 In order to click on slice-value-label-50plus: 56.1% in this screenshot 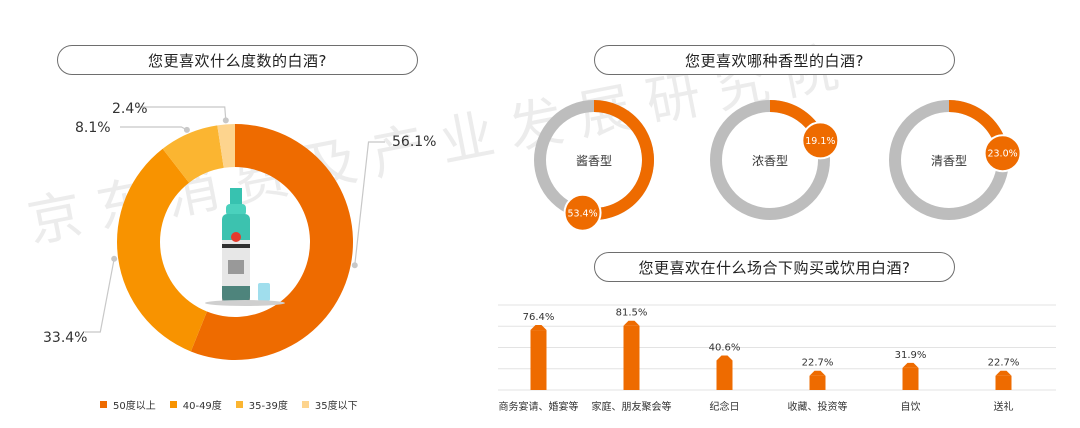, I will do `click(414, 142)`.